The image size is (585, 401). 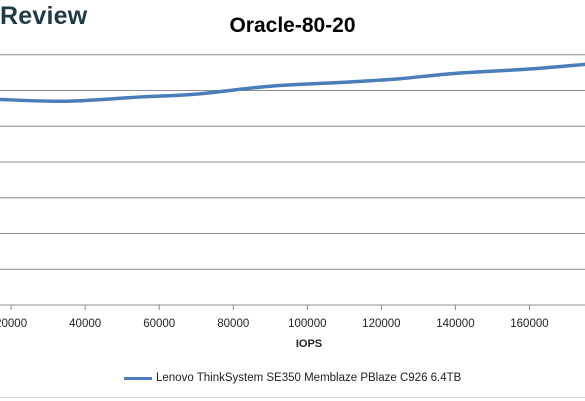 What do you see at coordinates (138, 378) in the screenshot?
I see `legend-swatch` at bounding box center [138, 378].